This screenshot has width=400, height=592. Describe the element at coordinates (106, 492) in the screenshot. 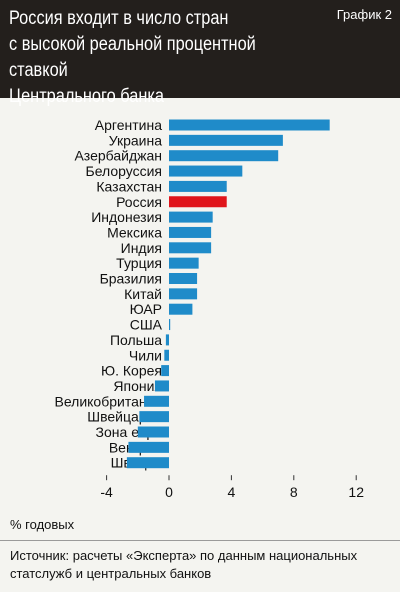

I see `x-tick-label: -4` at that location.